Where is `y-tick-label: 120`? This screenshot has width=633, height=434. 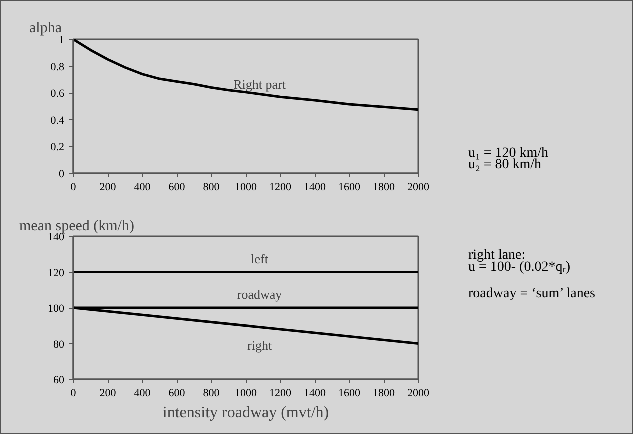
y-tick-label: 120 is located at coordinates (56, 273).